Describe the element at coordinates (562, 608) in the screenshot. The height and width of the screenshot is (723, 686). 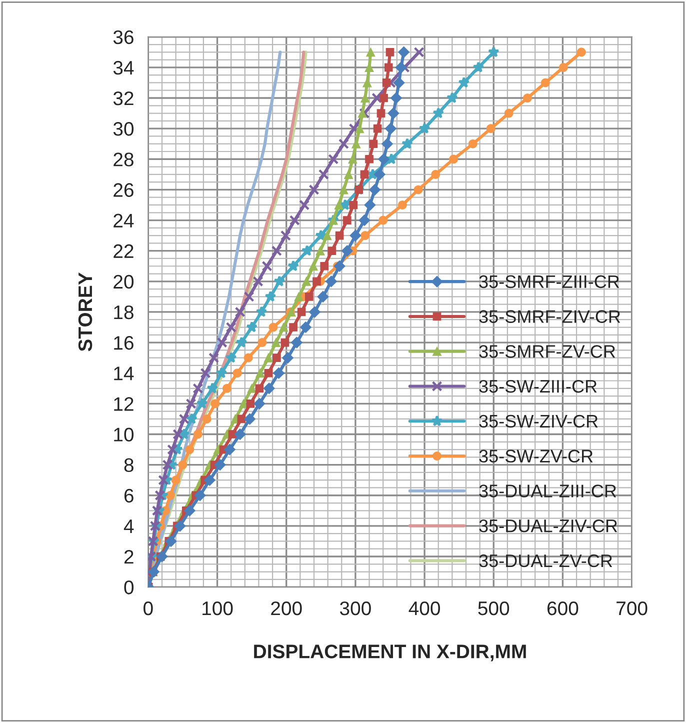
I see `x-tick-label: 600` at that location.